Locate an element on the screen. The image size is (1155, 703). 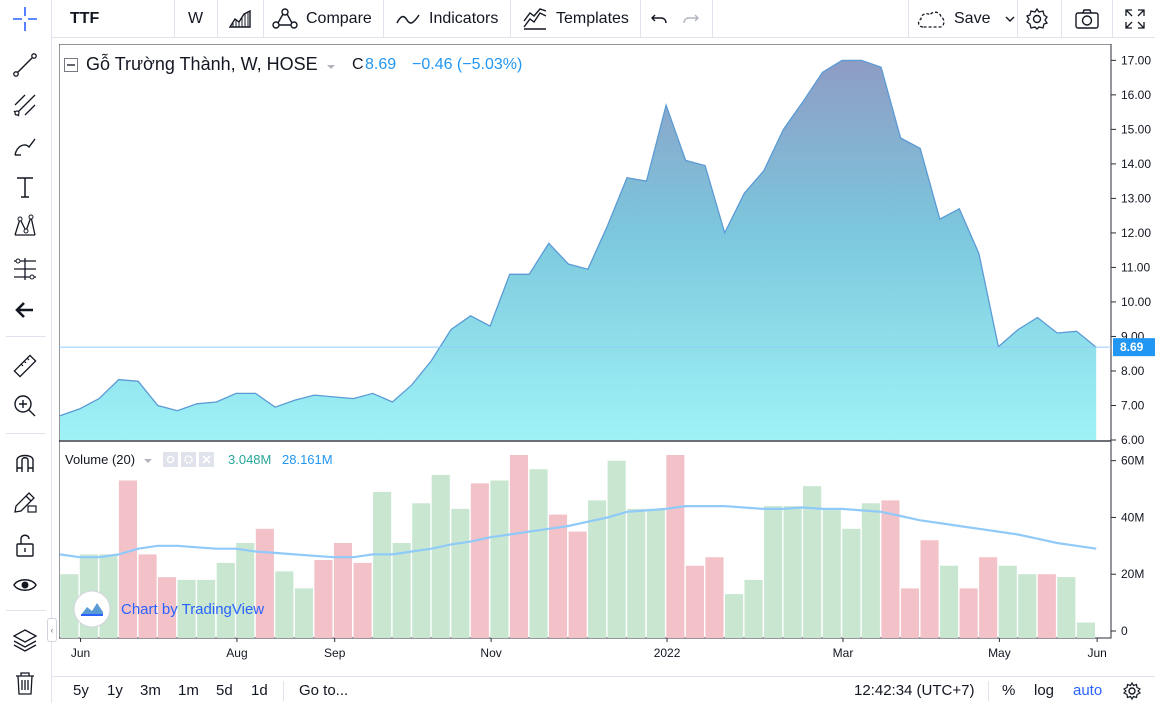
remove-small-icon is located at coordinates (206, 459).